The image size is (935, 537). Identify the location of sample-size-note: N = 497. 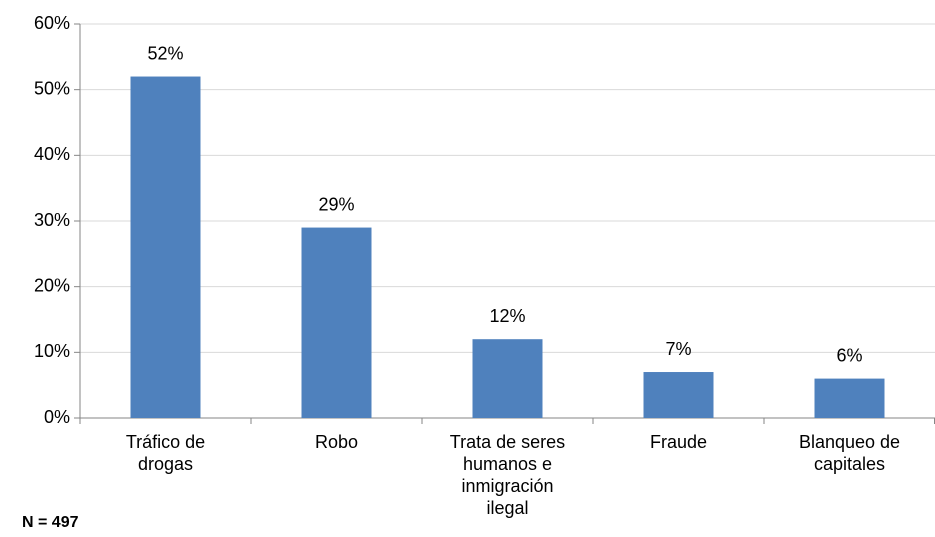
(50, 522).